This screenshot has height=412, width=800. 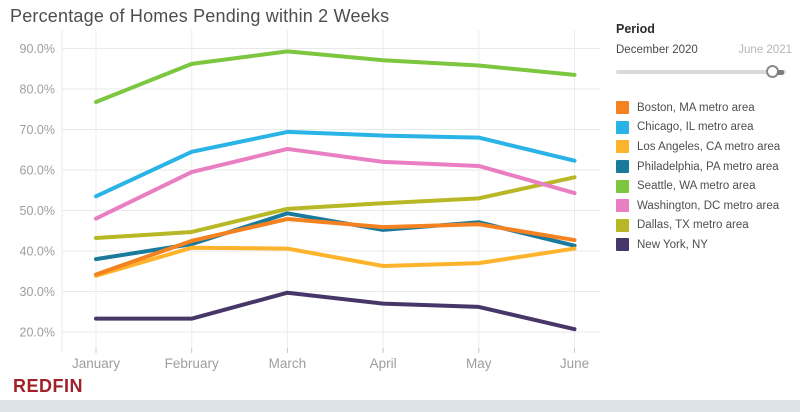 I want to click on series-line-new-york-ny, so click(x=335, y=311).